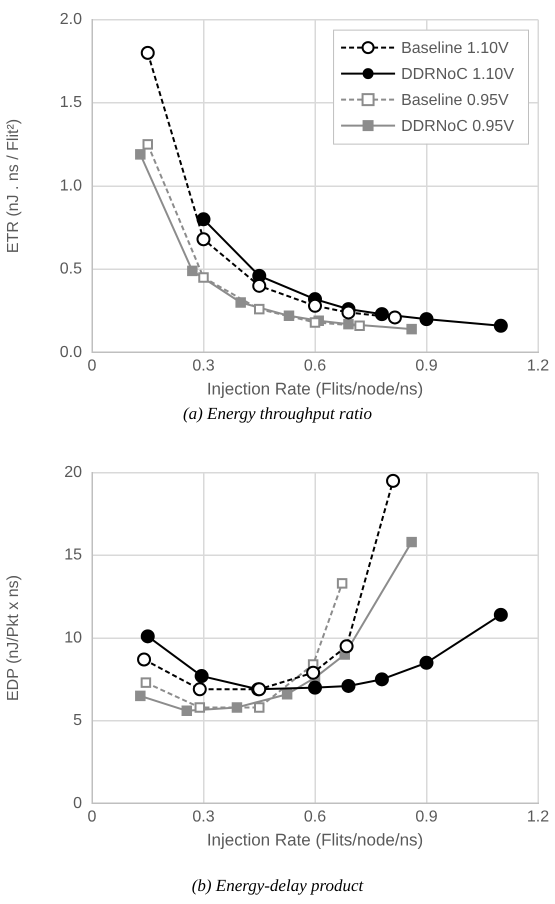  I want to click on legend-label: Baseline 0.95V, so click(455, 101).